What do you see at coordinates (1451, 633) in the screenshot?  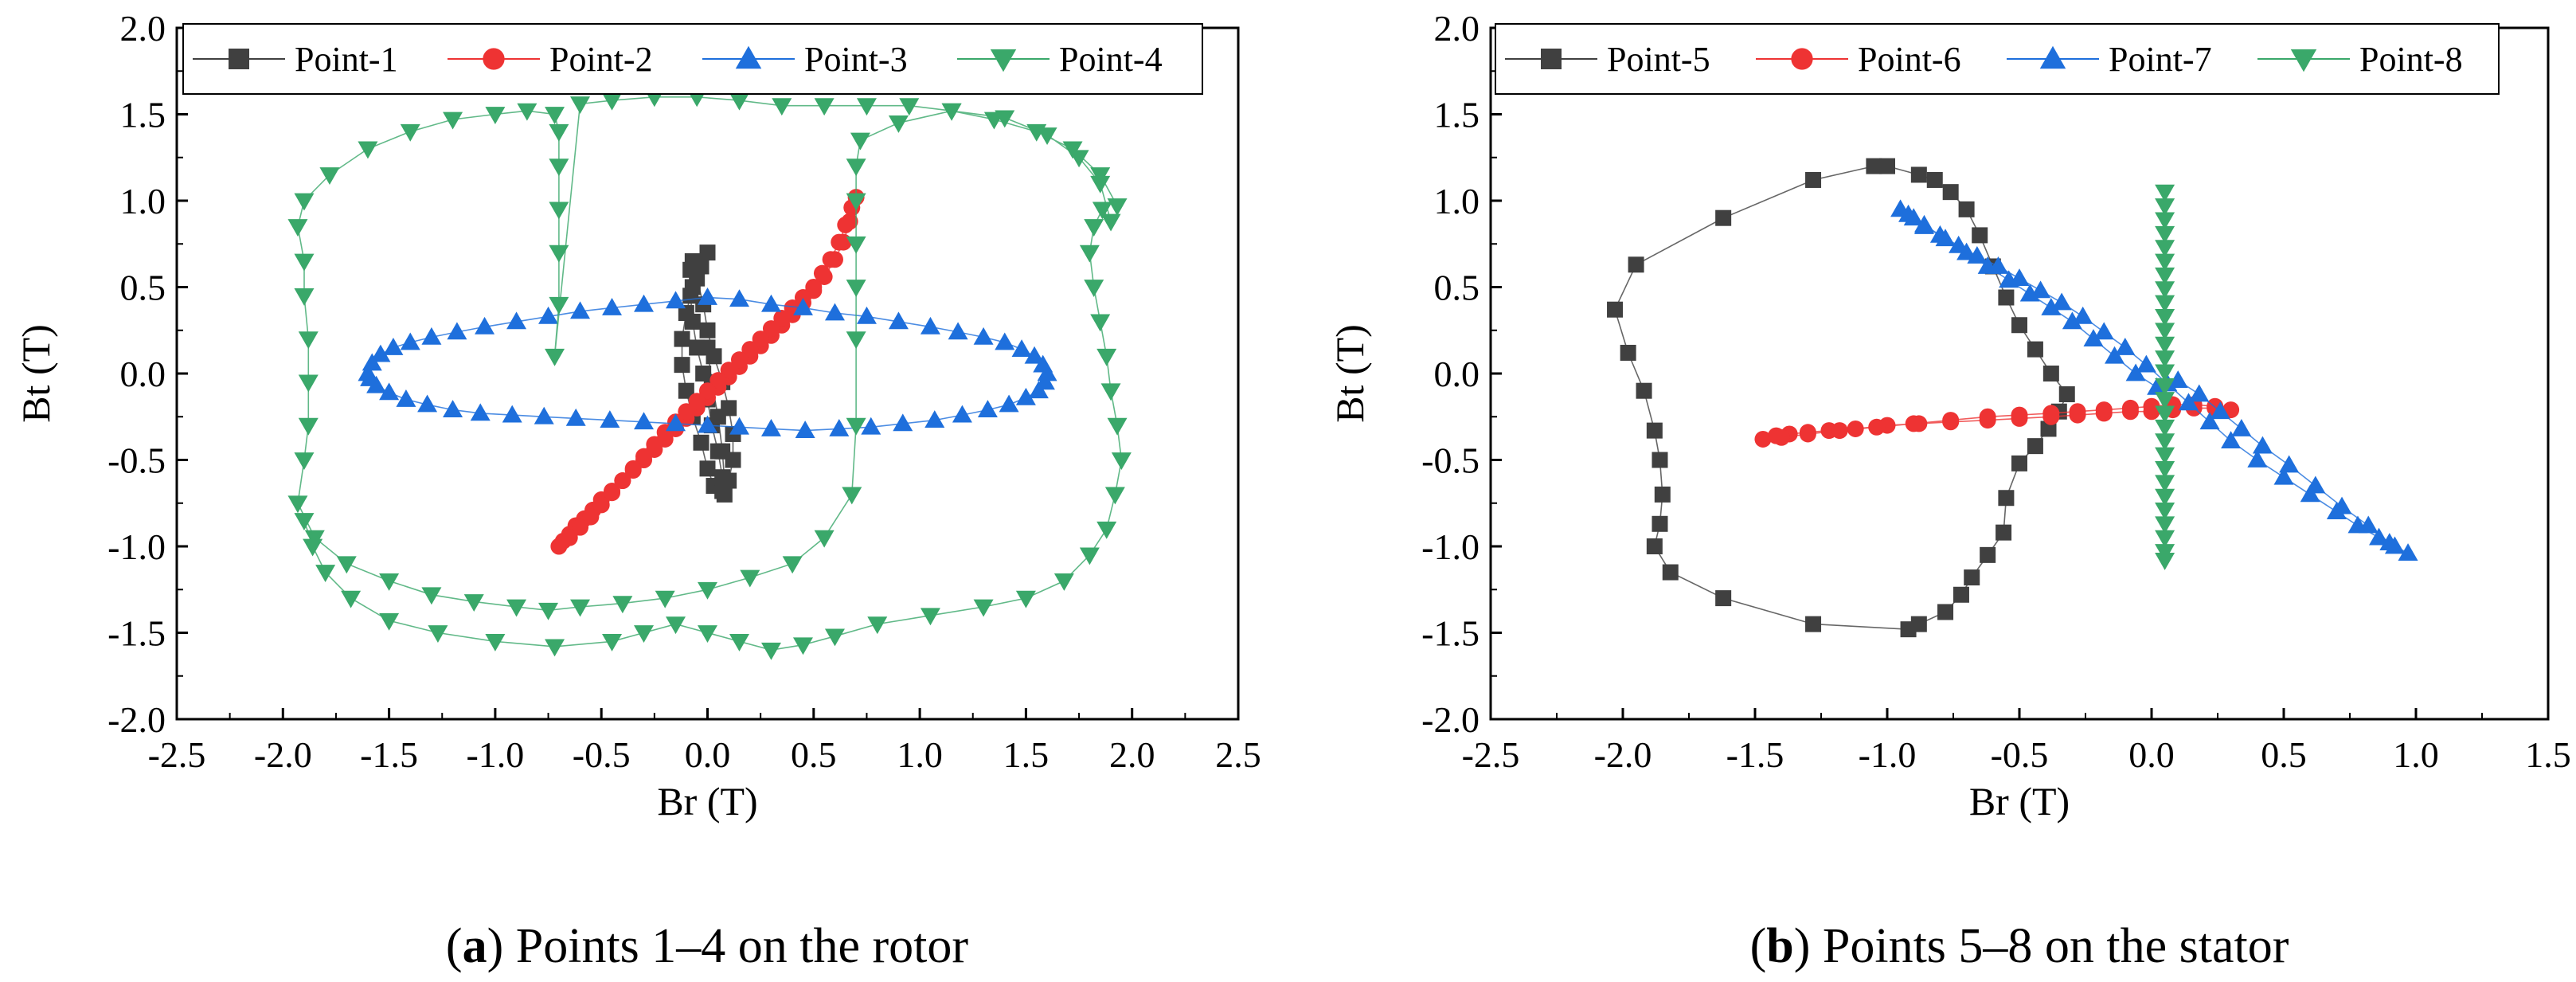 I see `y-tick-label: -1.5` at bounding box center [1451, 633].